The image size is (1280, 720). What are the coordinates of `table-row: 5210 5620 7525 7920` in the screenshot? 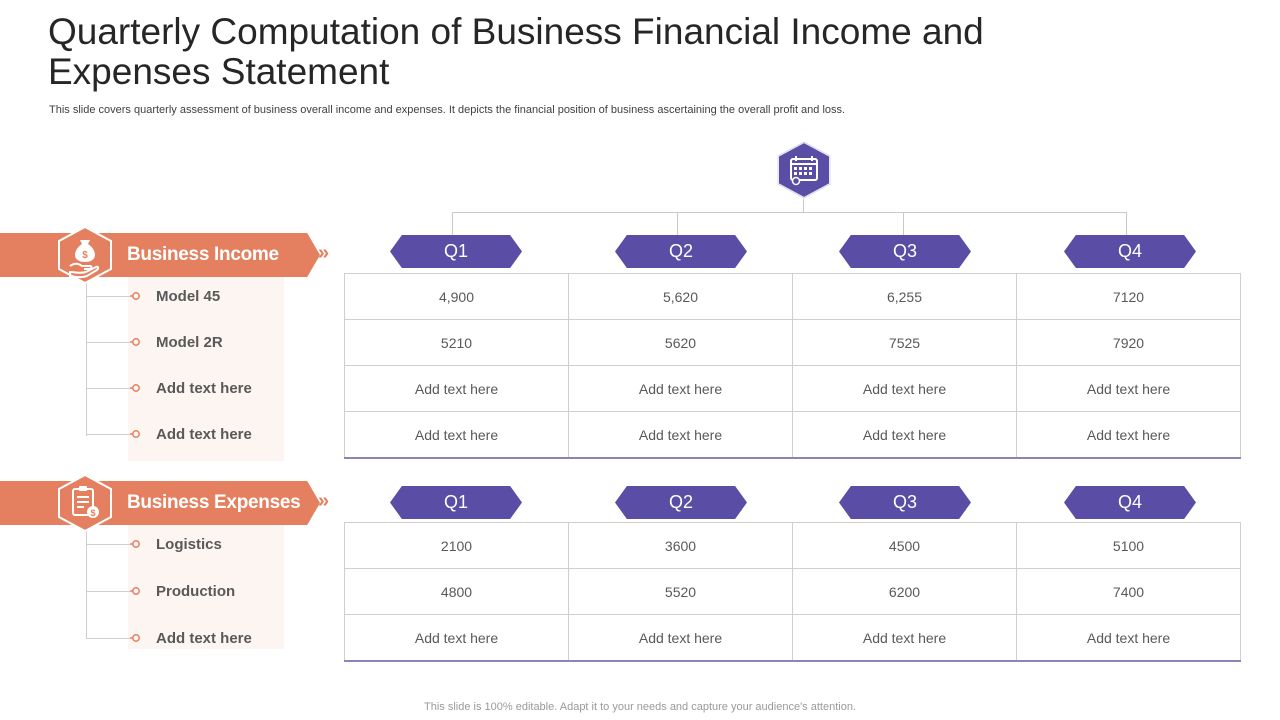 It's located at (792, 342).